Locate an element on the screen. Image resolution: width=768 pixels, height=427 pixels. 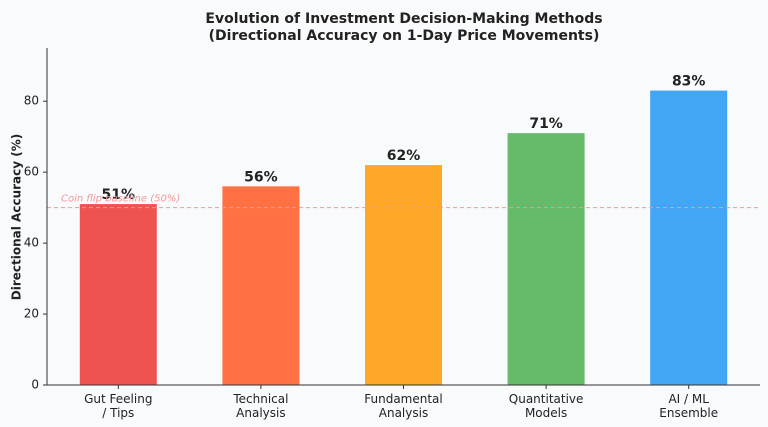
y-tick-label: 60 is located at coordinates (31, 172).